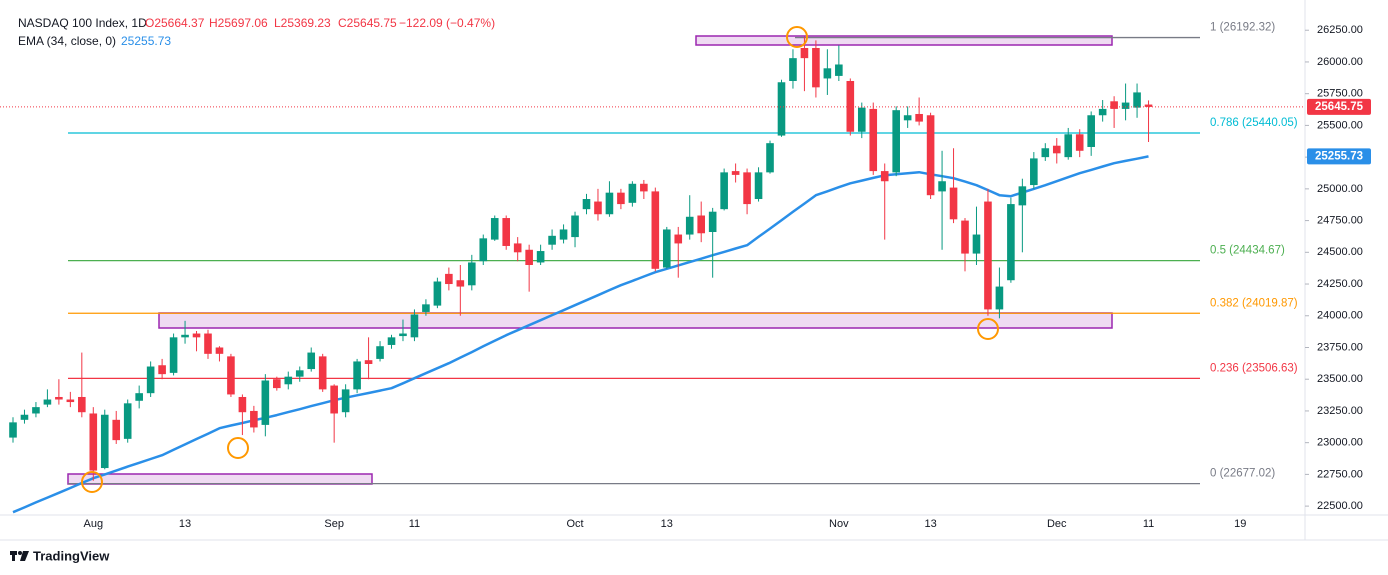  I want to click on x-tick-label: Oct, so click(574, 524).